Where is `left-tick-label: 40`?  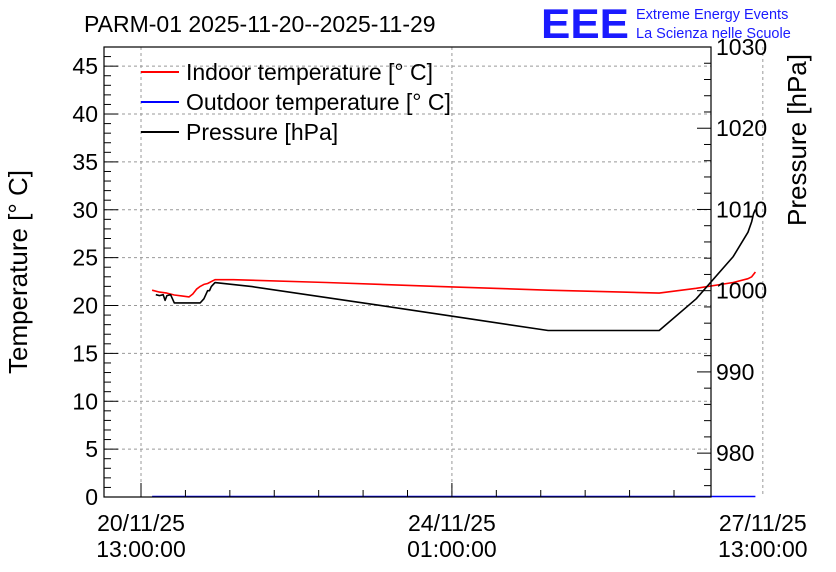
left-tick-label: 40 is located at coordinates (85, 114).